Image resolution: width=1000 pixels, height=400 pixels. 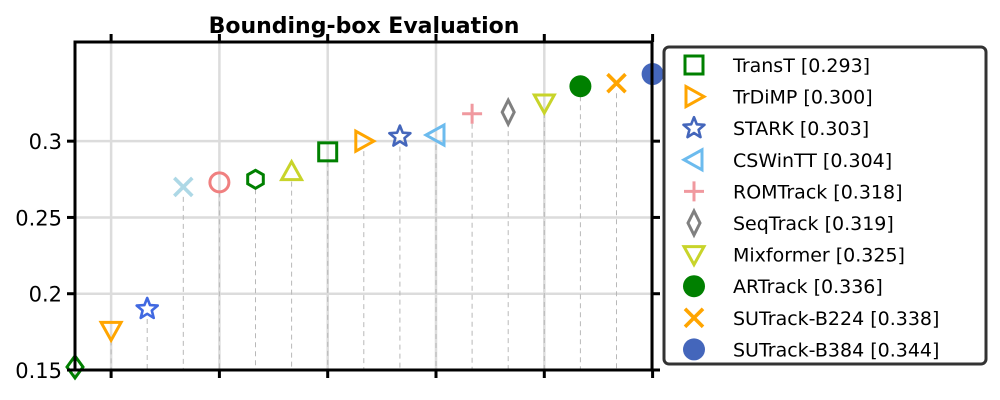 I want to click on y-tick-label-3: 0.3, so click(x=45, y=142).